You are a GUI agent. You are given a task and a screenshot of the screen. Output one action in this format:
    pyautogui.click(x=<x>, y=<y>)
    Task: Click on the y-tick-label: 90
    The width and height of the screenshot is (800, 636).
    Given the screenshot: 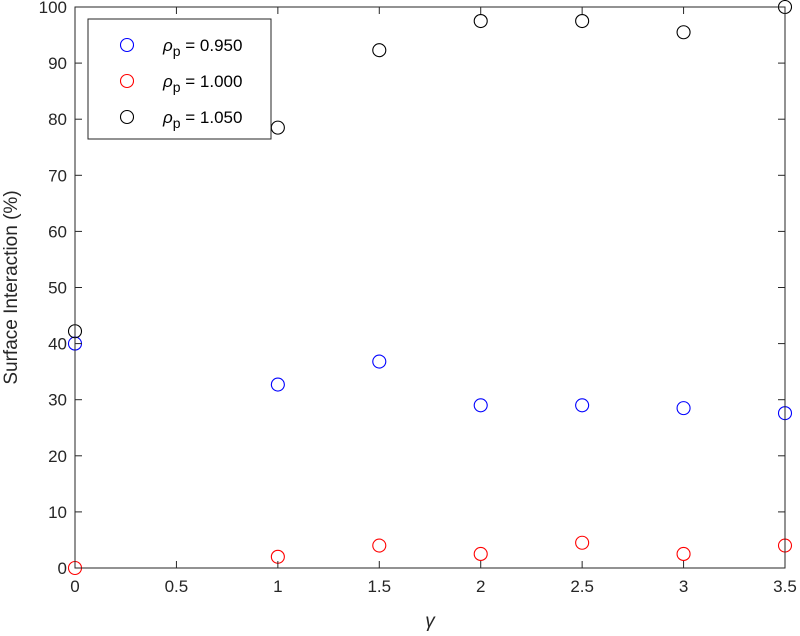 What is the action you would take?
    pyautogui.click(x=57, y=63)
    